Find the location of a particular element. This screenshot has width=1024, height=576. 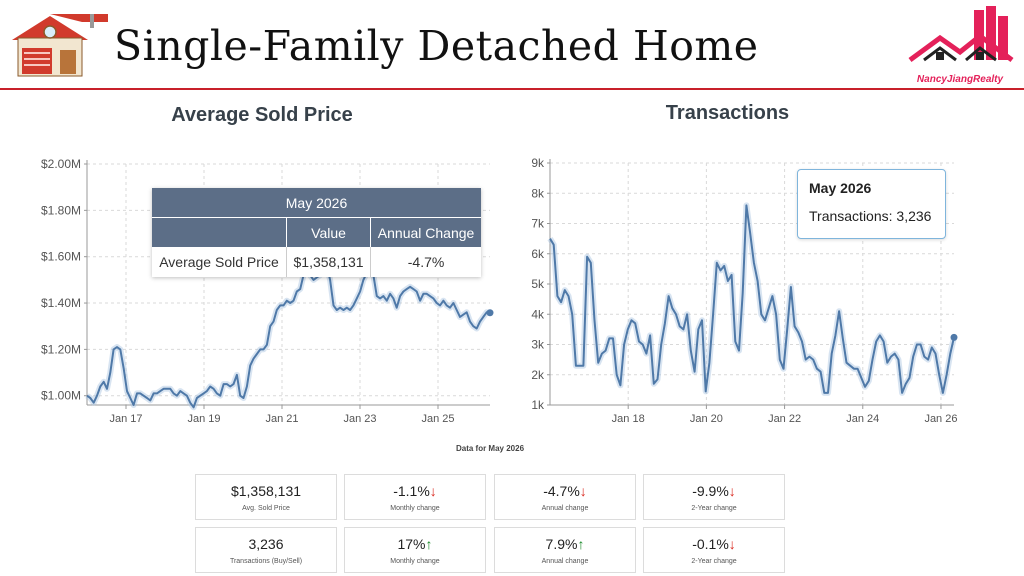

stat-card: -4.7%↓ Annual change is located at coordinates (565, 497).